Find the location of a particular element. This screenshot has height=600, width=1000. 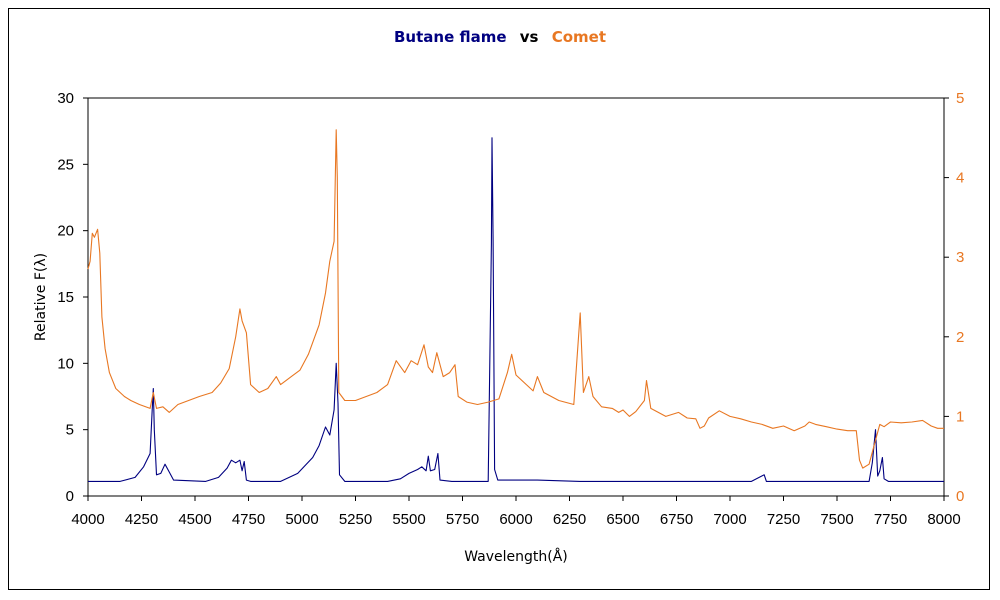

y-right-tick-label: 4 is located at coordinates (960, 178).